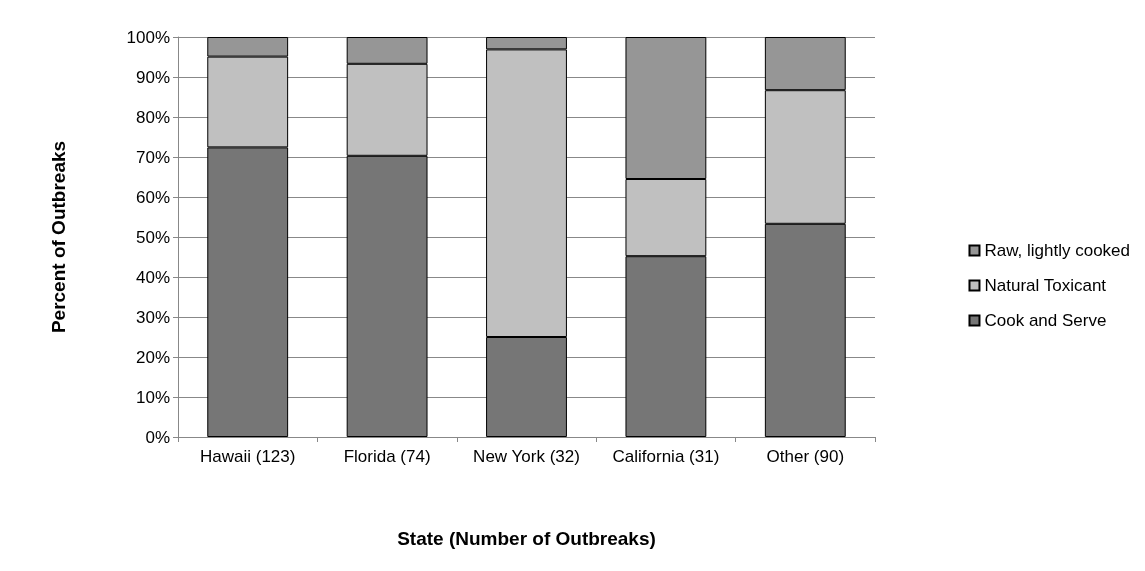 The image size is (1145, 571). What do you see at coordinates (152, 317) in the screenshot?
I see `y-tick-label: 30%` at bounding box center [152, 317].